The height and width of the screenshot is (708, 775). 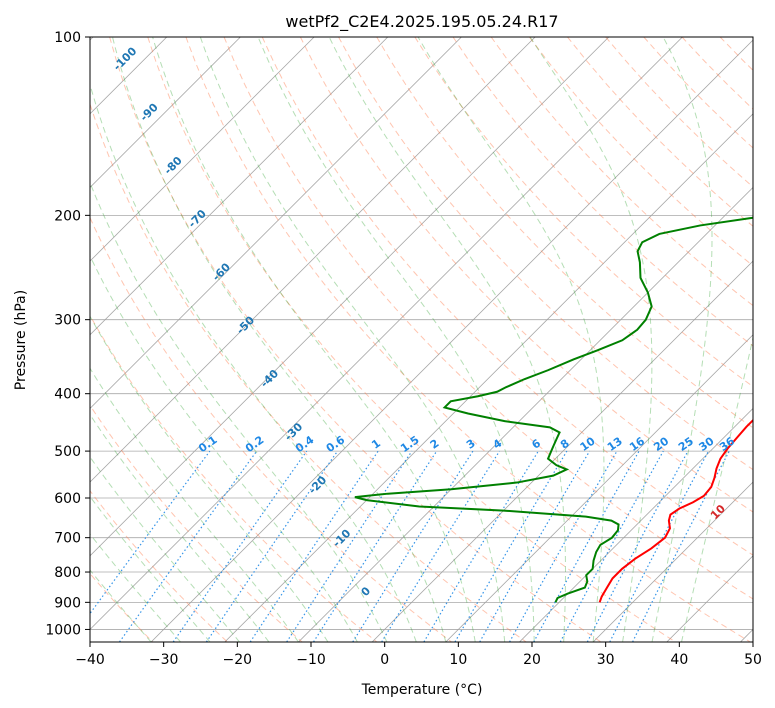 What do you see at coordinates (221, 271) in the screenshot?
I see `moist-adiabat-label: -60` at bounding box center [221, 271].